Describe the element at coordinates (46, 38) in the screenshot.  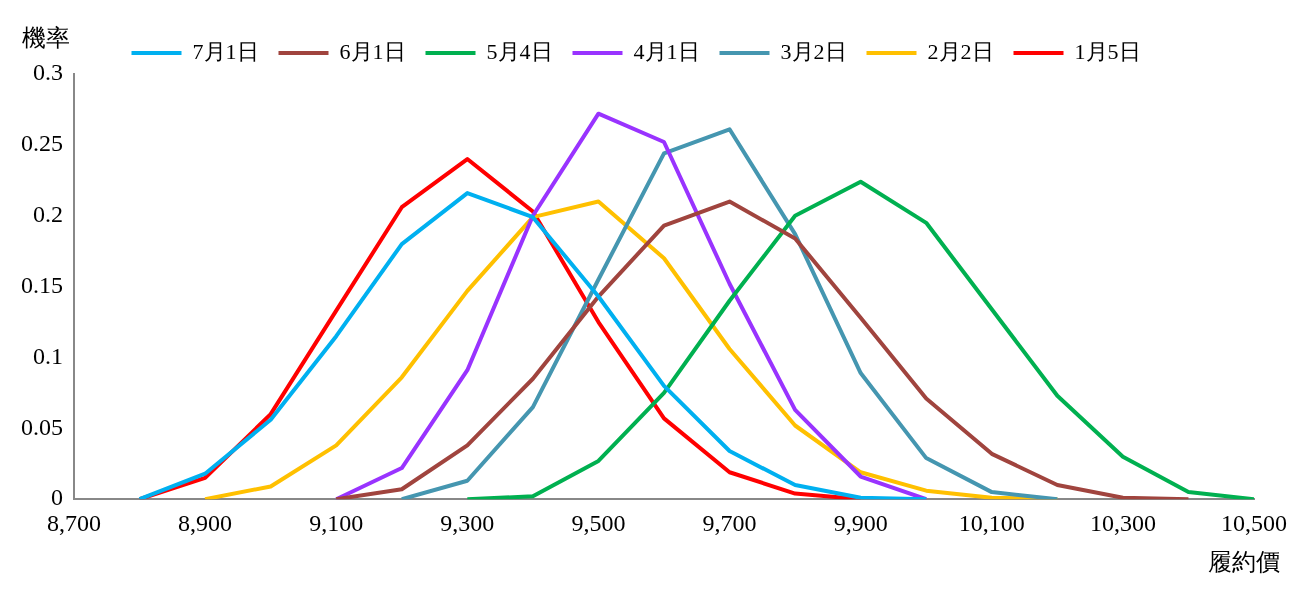
I see `y-axis-title: 機率` at that location.